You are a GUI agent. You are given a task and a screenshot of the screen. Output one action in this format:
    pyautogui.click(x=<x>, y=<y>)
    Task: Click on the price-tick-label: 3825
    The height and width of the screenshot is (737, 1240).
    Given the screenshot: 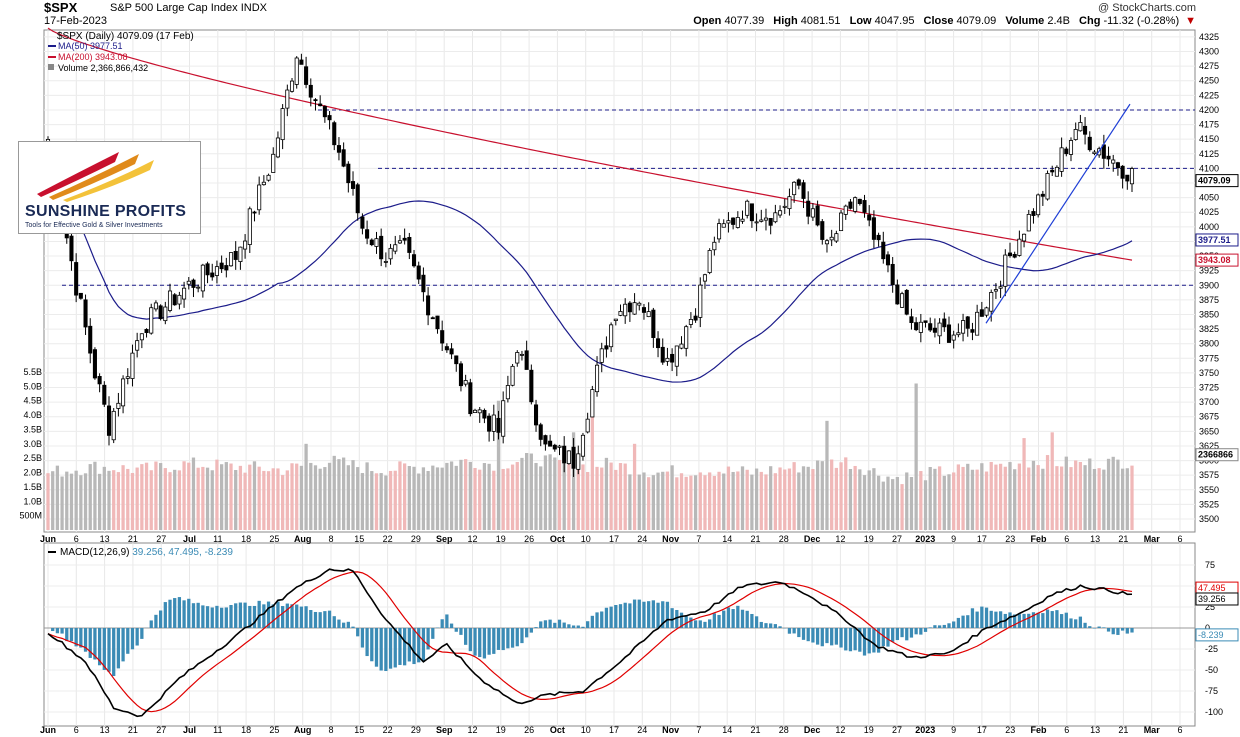 What is the action you would take?
    pyautogui.click(x=1209, y=329)
    